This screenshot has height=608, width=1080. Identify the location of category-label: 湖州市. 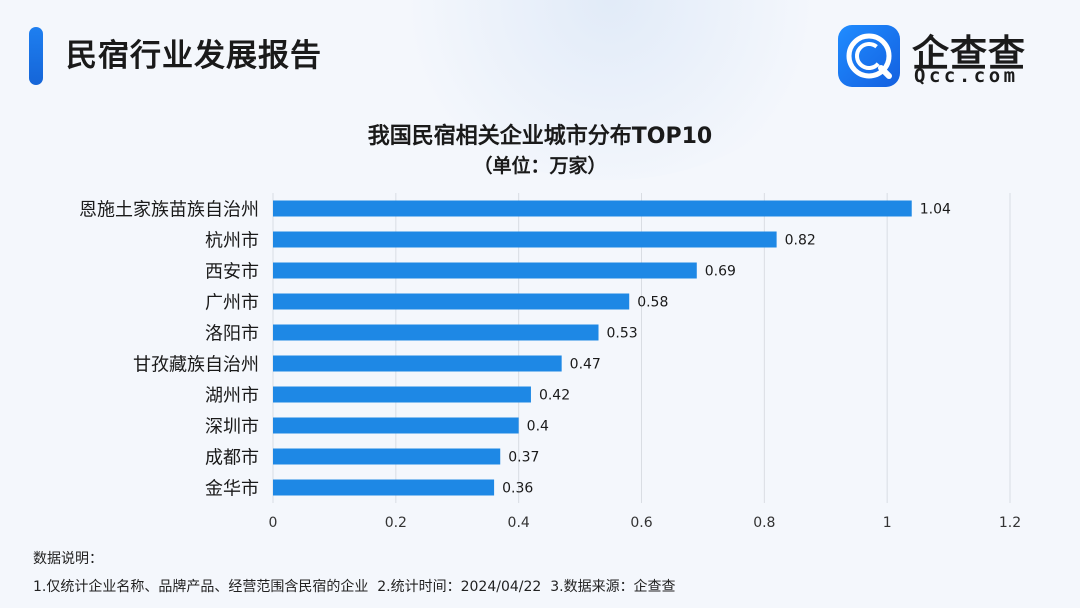
(232, 396).